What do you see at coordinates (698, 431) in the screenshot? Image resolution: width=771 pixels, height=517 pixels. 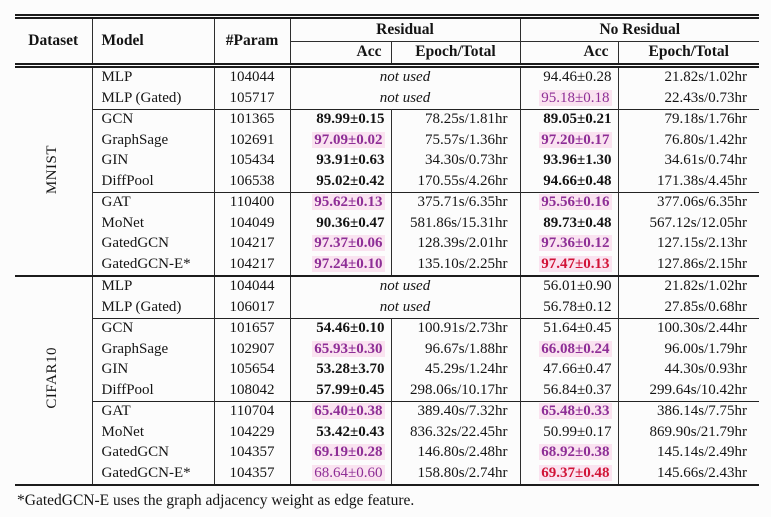 I see `noresidual-epoch-cell: 869.90s/21.79hr` at bounding box center [698, 431].